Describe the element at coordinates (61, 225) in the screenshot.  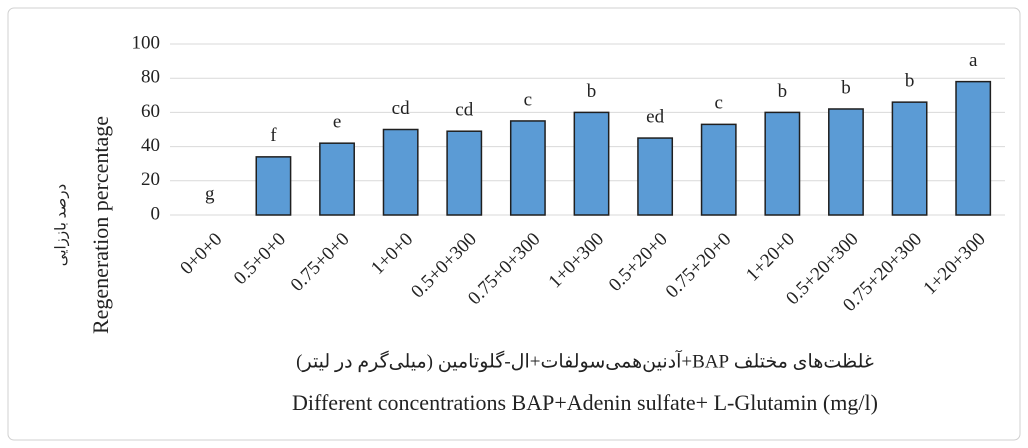
I see `y-axis-label-fa: درصد باززایی` at that location.